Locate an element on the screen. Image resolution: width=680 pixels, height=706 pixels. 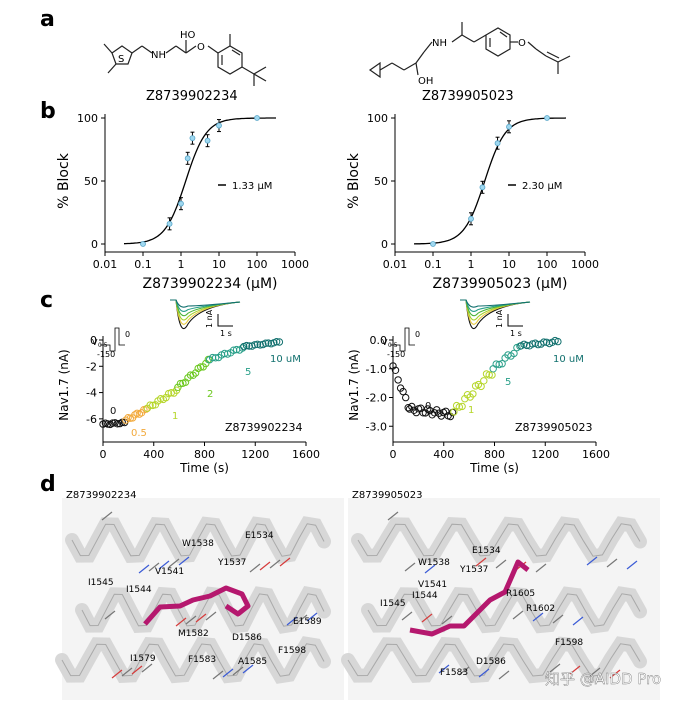
residue-label: I1545 is located at coordinates (101, 583).